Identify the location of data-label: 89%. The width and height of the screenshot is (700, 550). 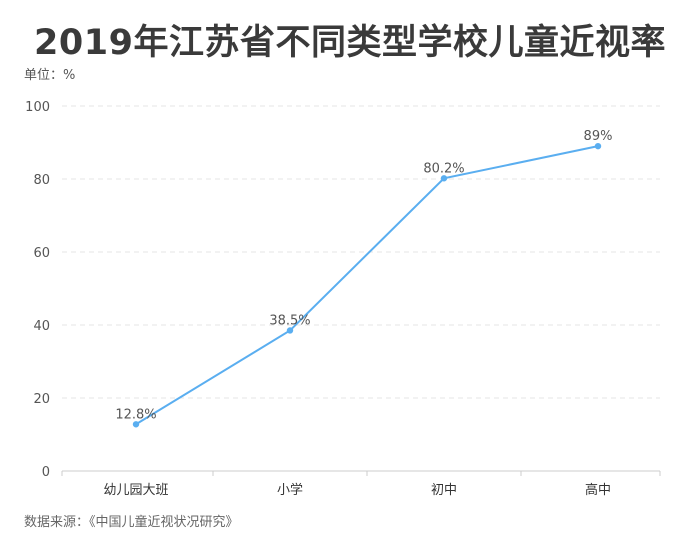
(598, 136).